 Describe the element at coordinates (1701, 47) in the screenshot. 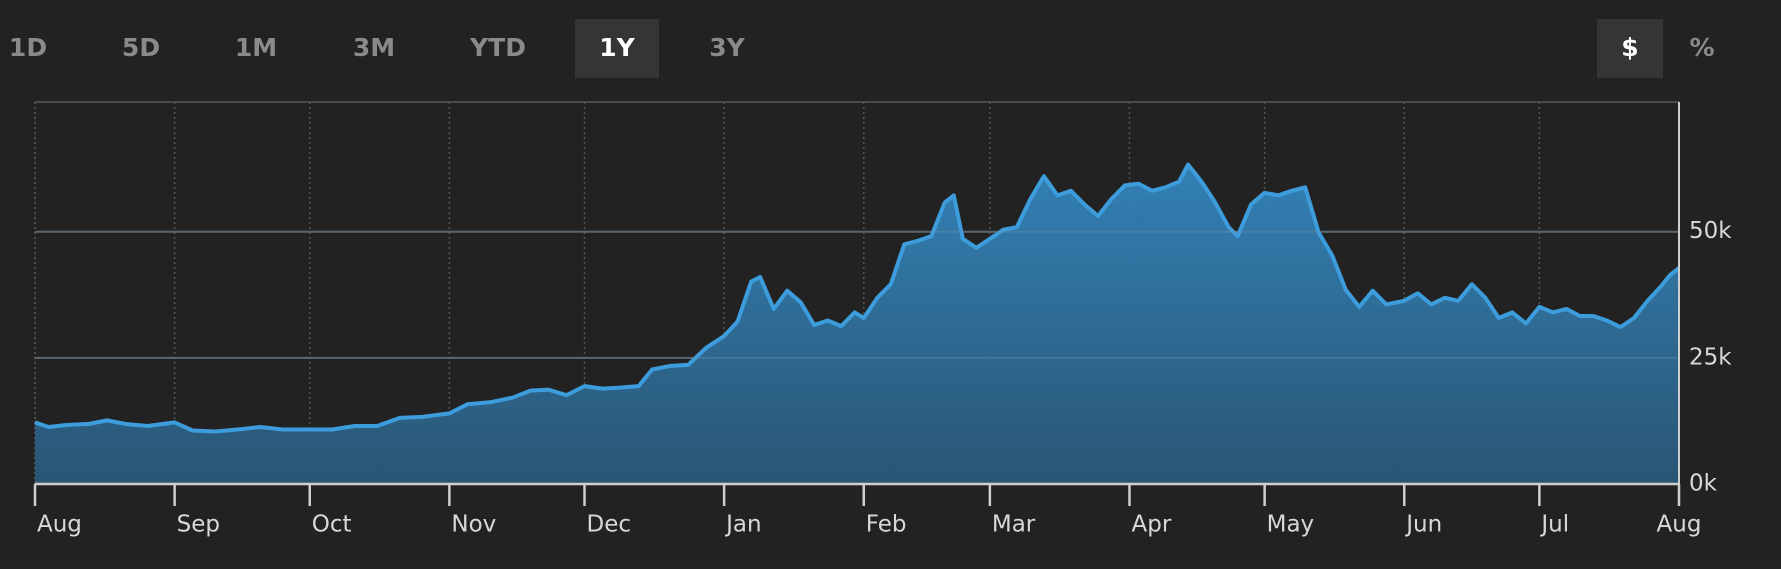

I see `unit-button: %` at that location.